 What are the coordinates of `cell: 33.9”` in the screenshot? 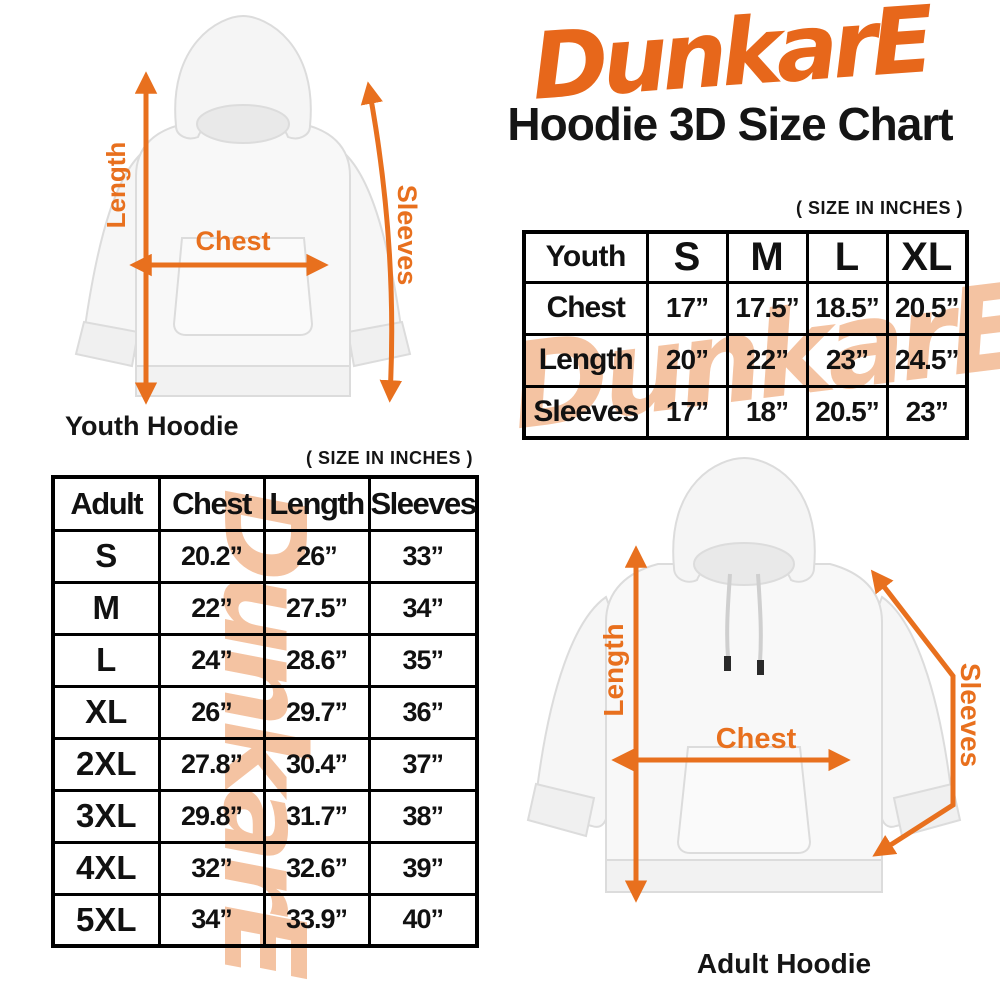 It's located at (316, 920).